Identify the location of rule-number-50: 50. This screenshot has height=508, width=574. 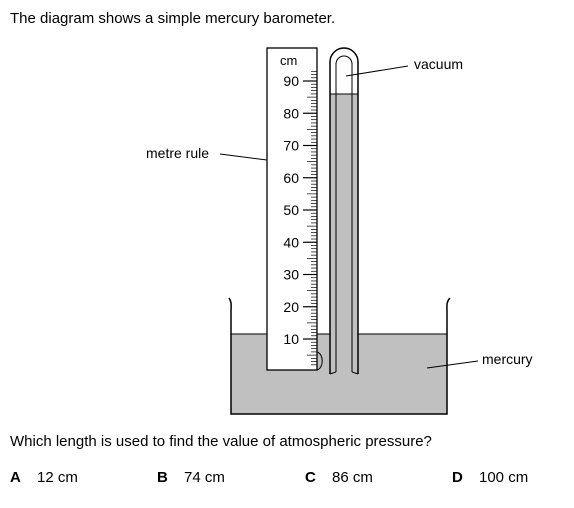
(291, 210).